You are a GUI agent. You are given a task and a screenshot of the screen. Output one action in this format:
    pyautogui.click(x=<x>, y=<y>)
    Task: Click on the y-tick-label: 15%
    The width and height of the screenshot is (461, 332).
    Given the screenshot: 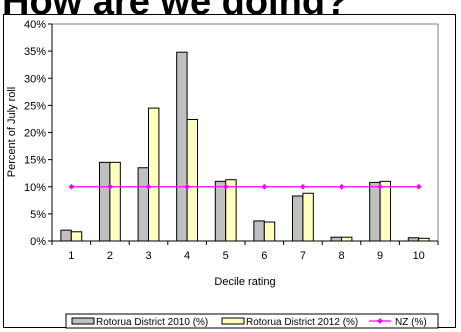 What is the action you would take?
    pyautogui.click(x=35, y=161)
    